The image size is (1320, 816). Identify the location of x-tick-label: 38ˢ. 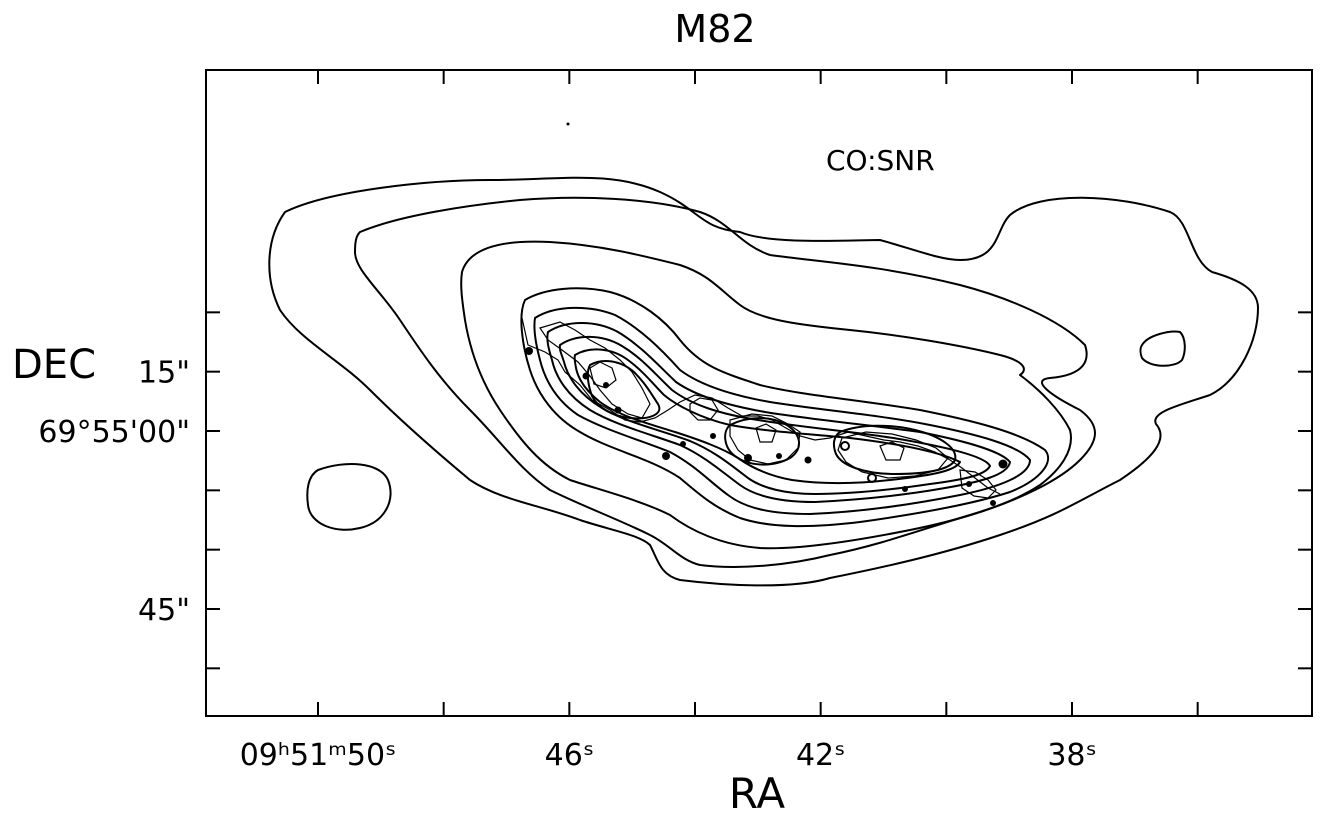
(1071, 755).